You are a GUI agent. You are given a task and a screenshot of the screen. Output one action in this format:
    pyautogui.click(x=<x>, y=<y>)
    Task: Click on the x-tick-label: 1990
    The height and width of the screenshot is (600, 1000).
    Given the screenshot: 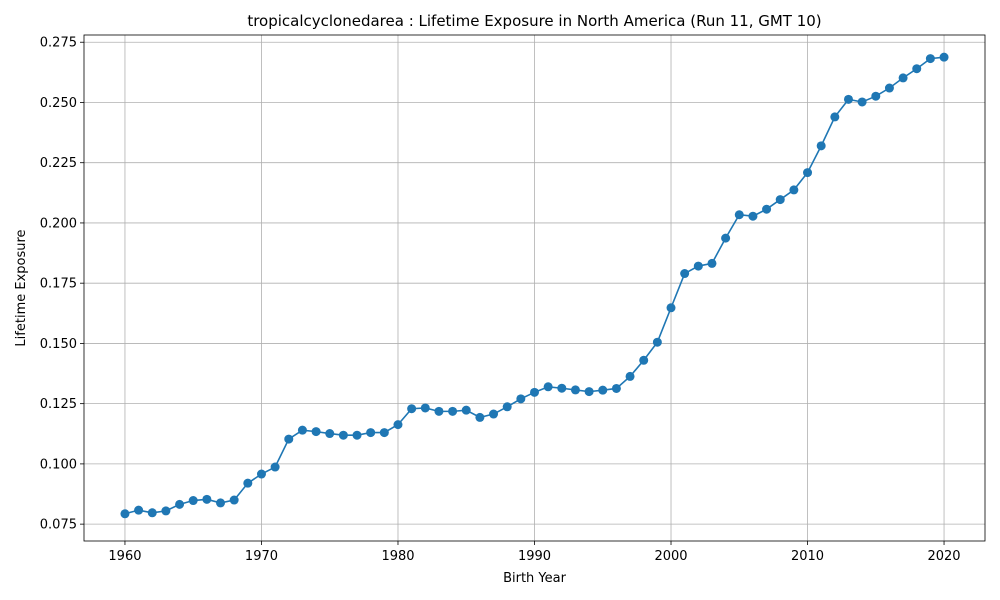 What is the action you would take?
    pyautogui.click(x=534, y=556)
    